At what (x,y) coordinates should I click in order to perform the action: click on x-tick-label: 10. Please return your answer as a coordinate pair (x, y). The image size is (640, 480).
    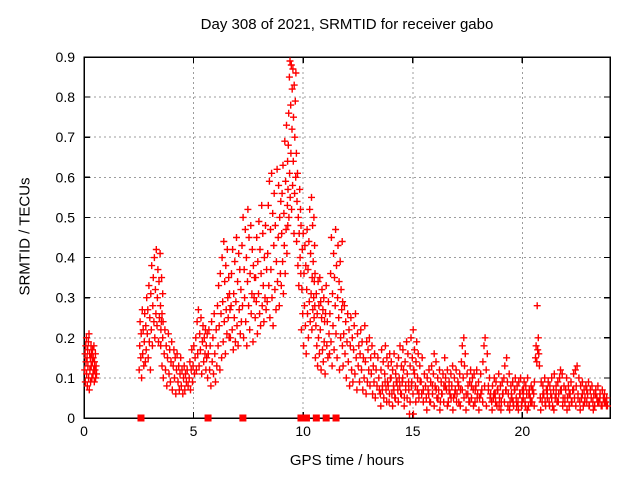
    Looking at the image, I should click on (303, 431).